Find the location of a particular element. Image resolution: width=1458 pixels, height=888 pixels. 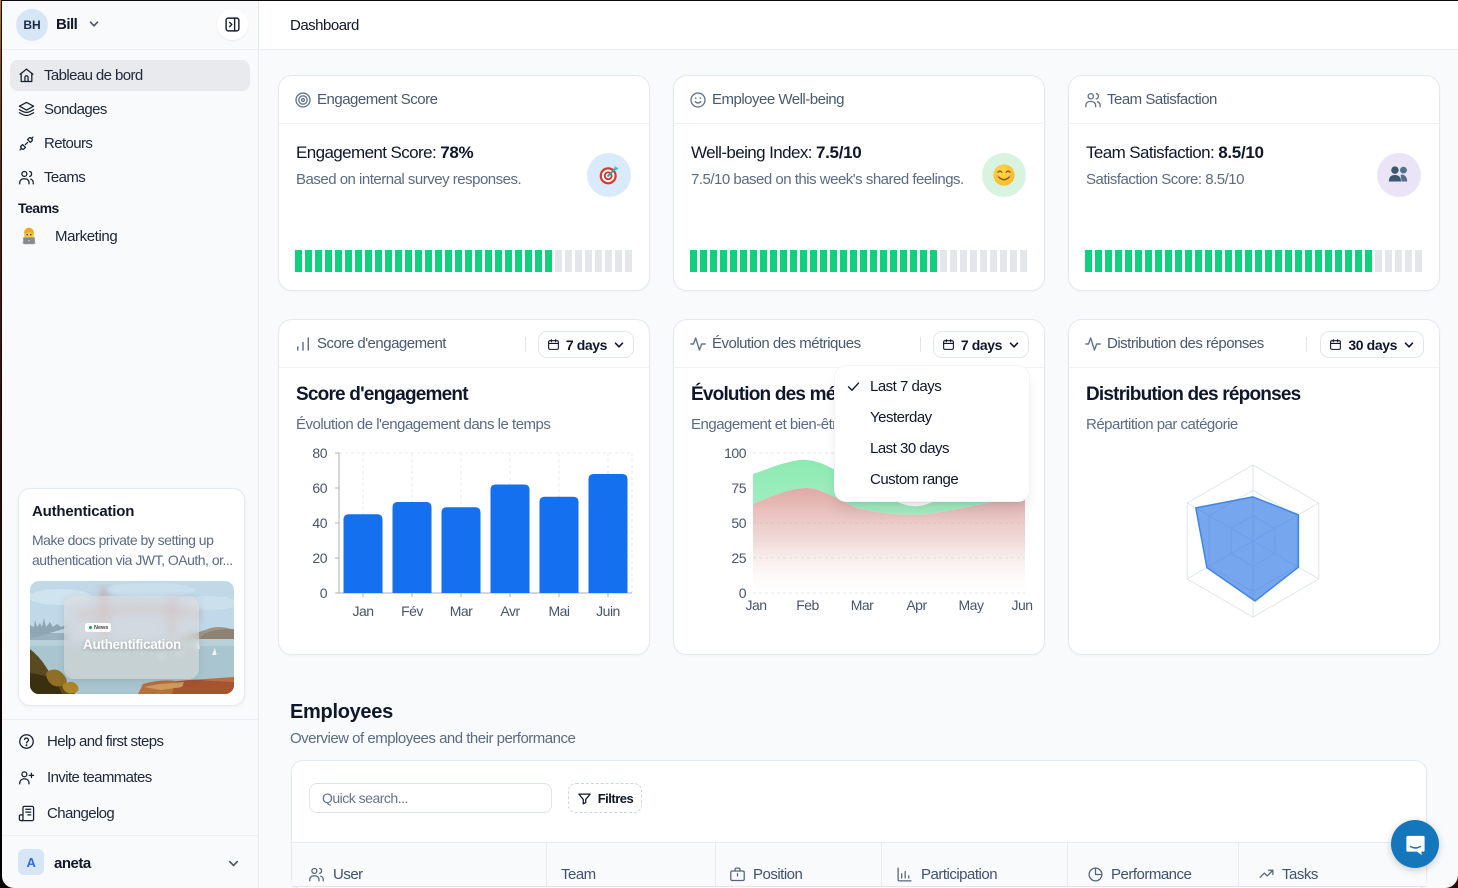

svg-text: 20 is located at coordinates (319, 558).